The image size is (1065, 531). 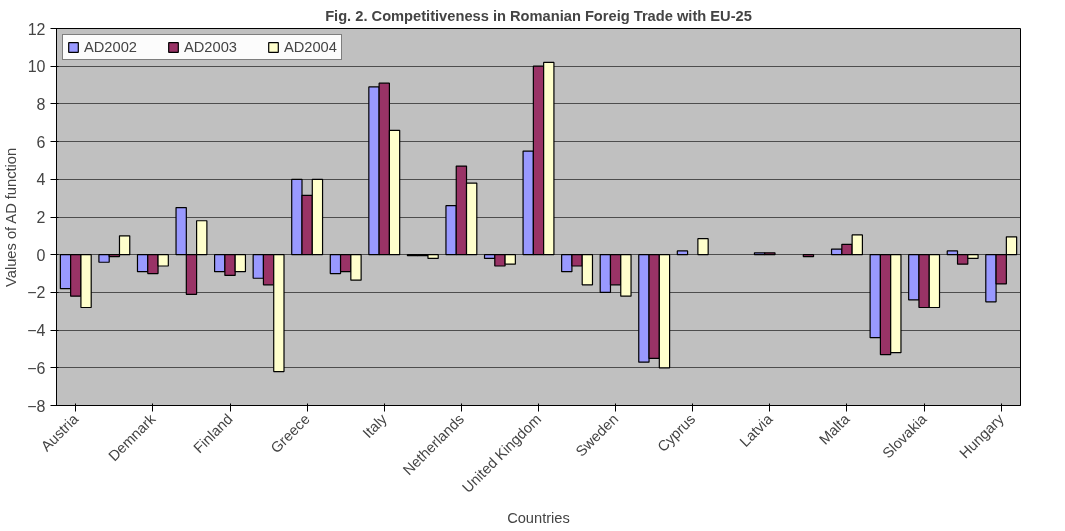 I want to click on y-tick-label: 10, so click(x=36, y=67).